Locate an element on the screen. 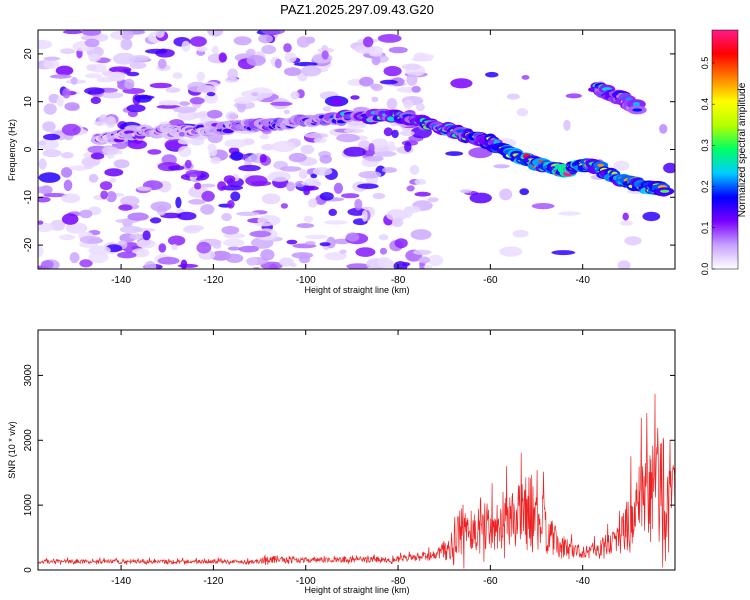 This screenshot has width=750, height=600. x-tick-label: -40 is located at coordinates (582, 581).